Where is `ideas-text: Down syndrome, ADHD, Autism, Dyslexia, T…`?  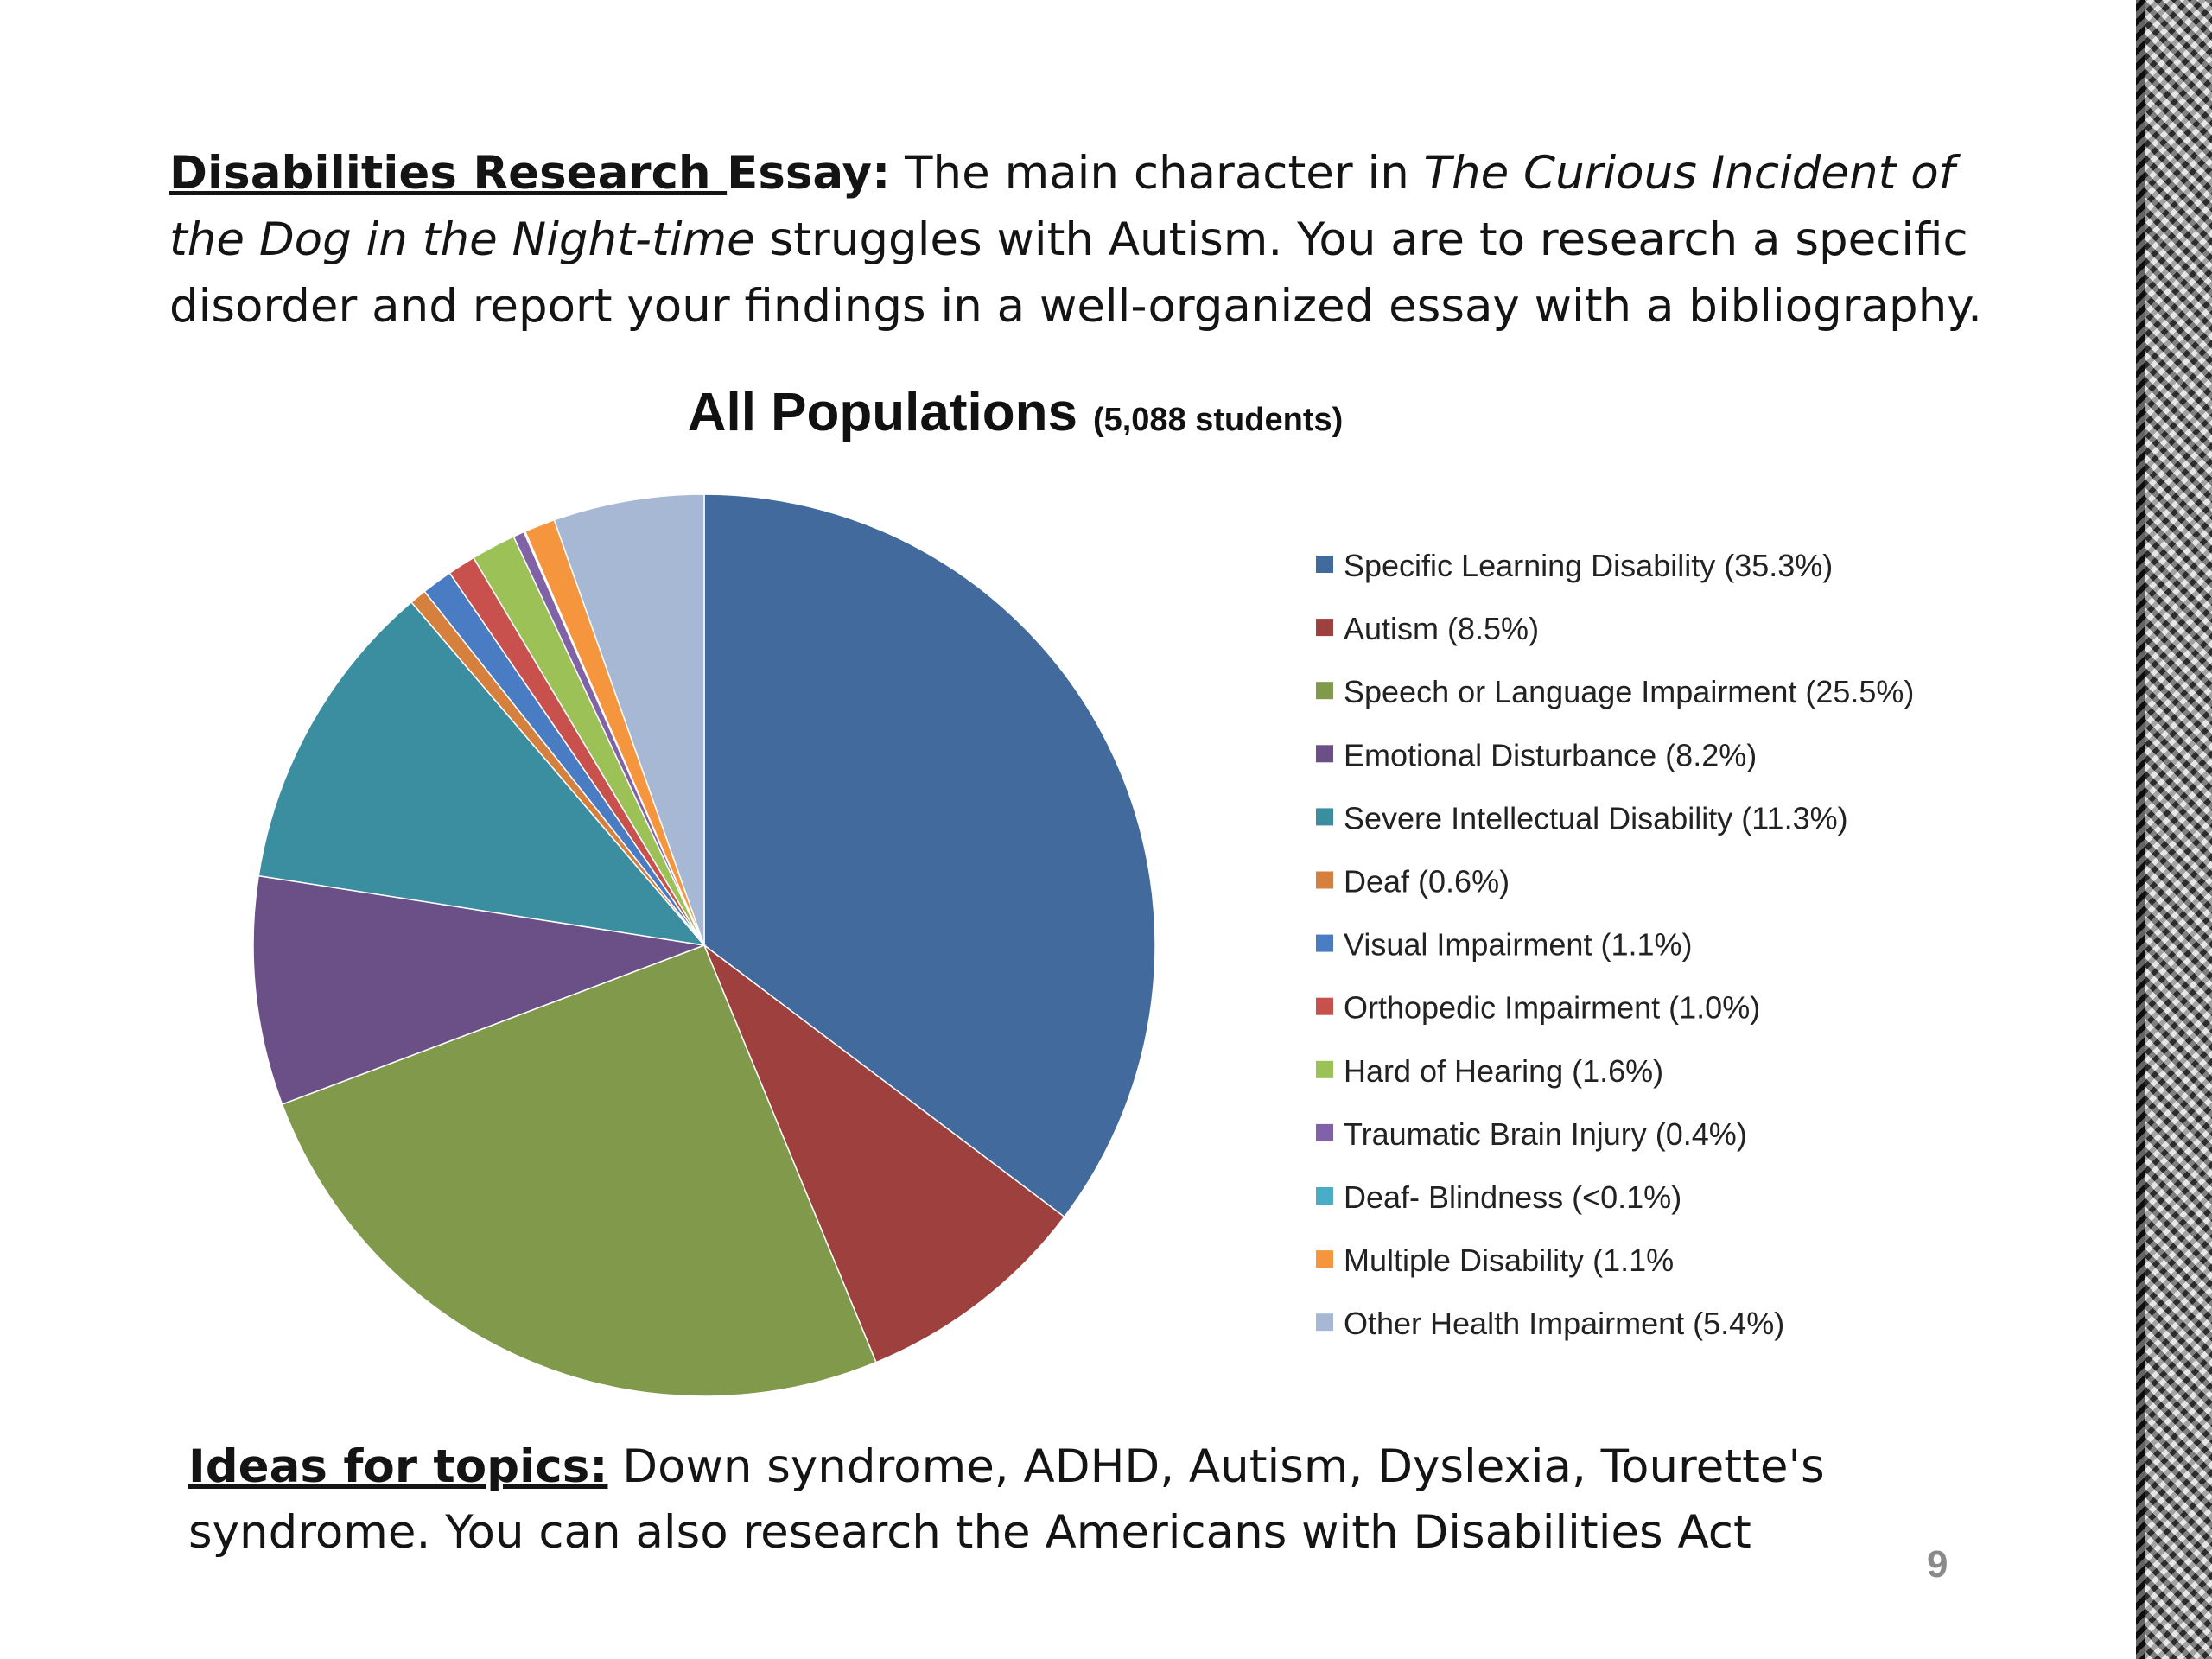
ideas-text: Down syndrome, ADHD, Autism, Dyslexia, T… is located at coordinates (1006, 1499).